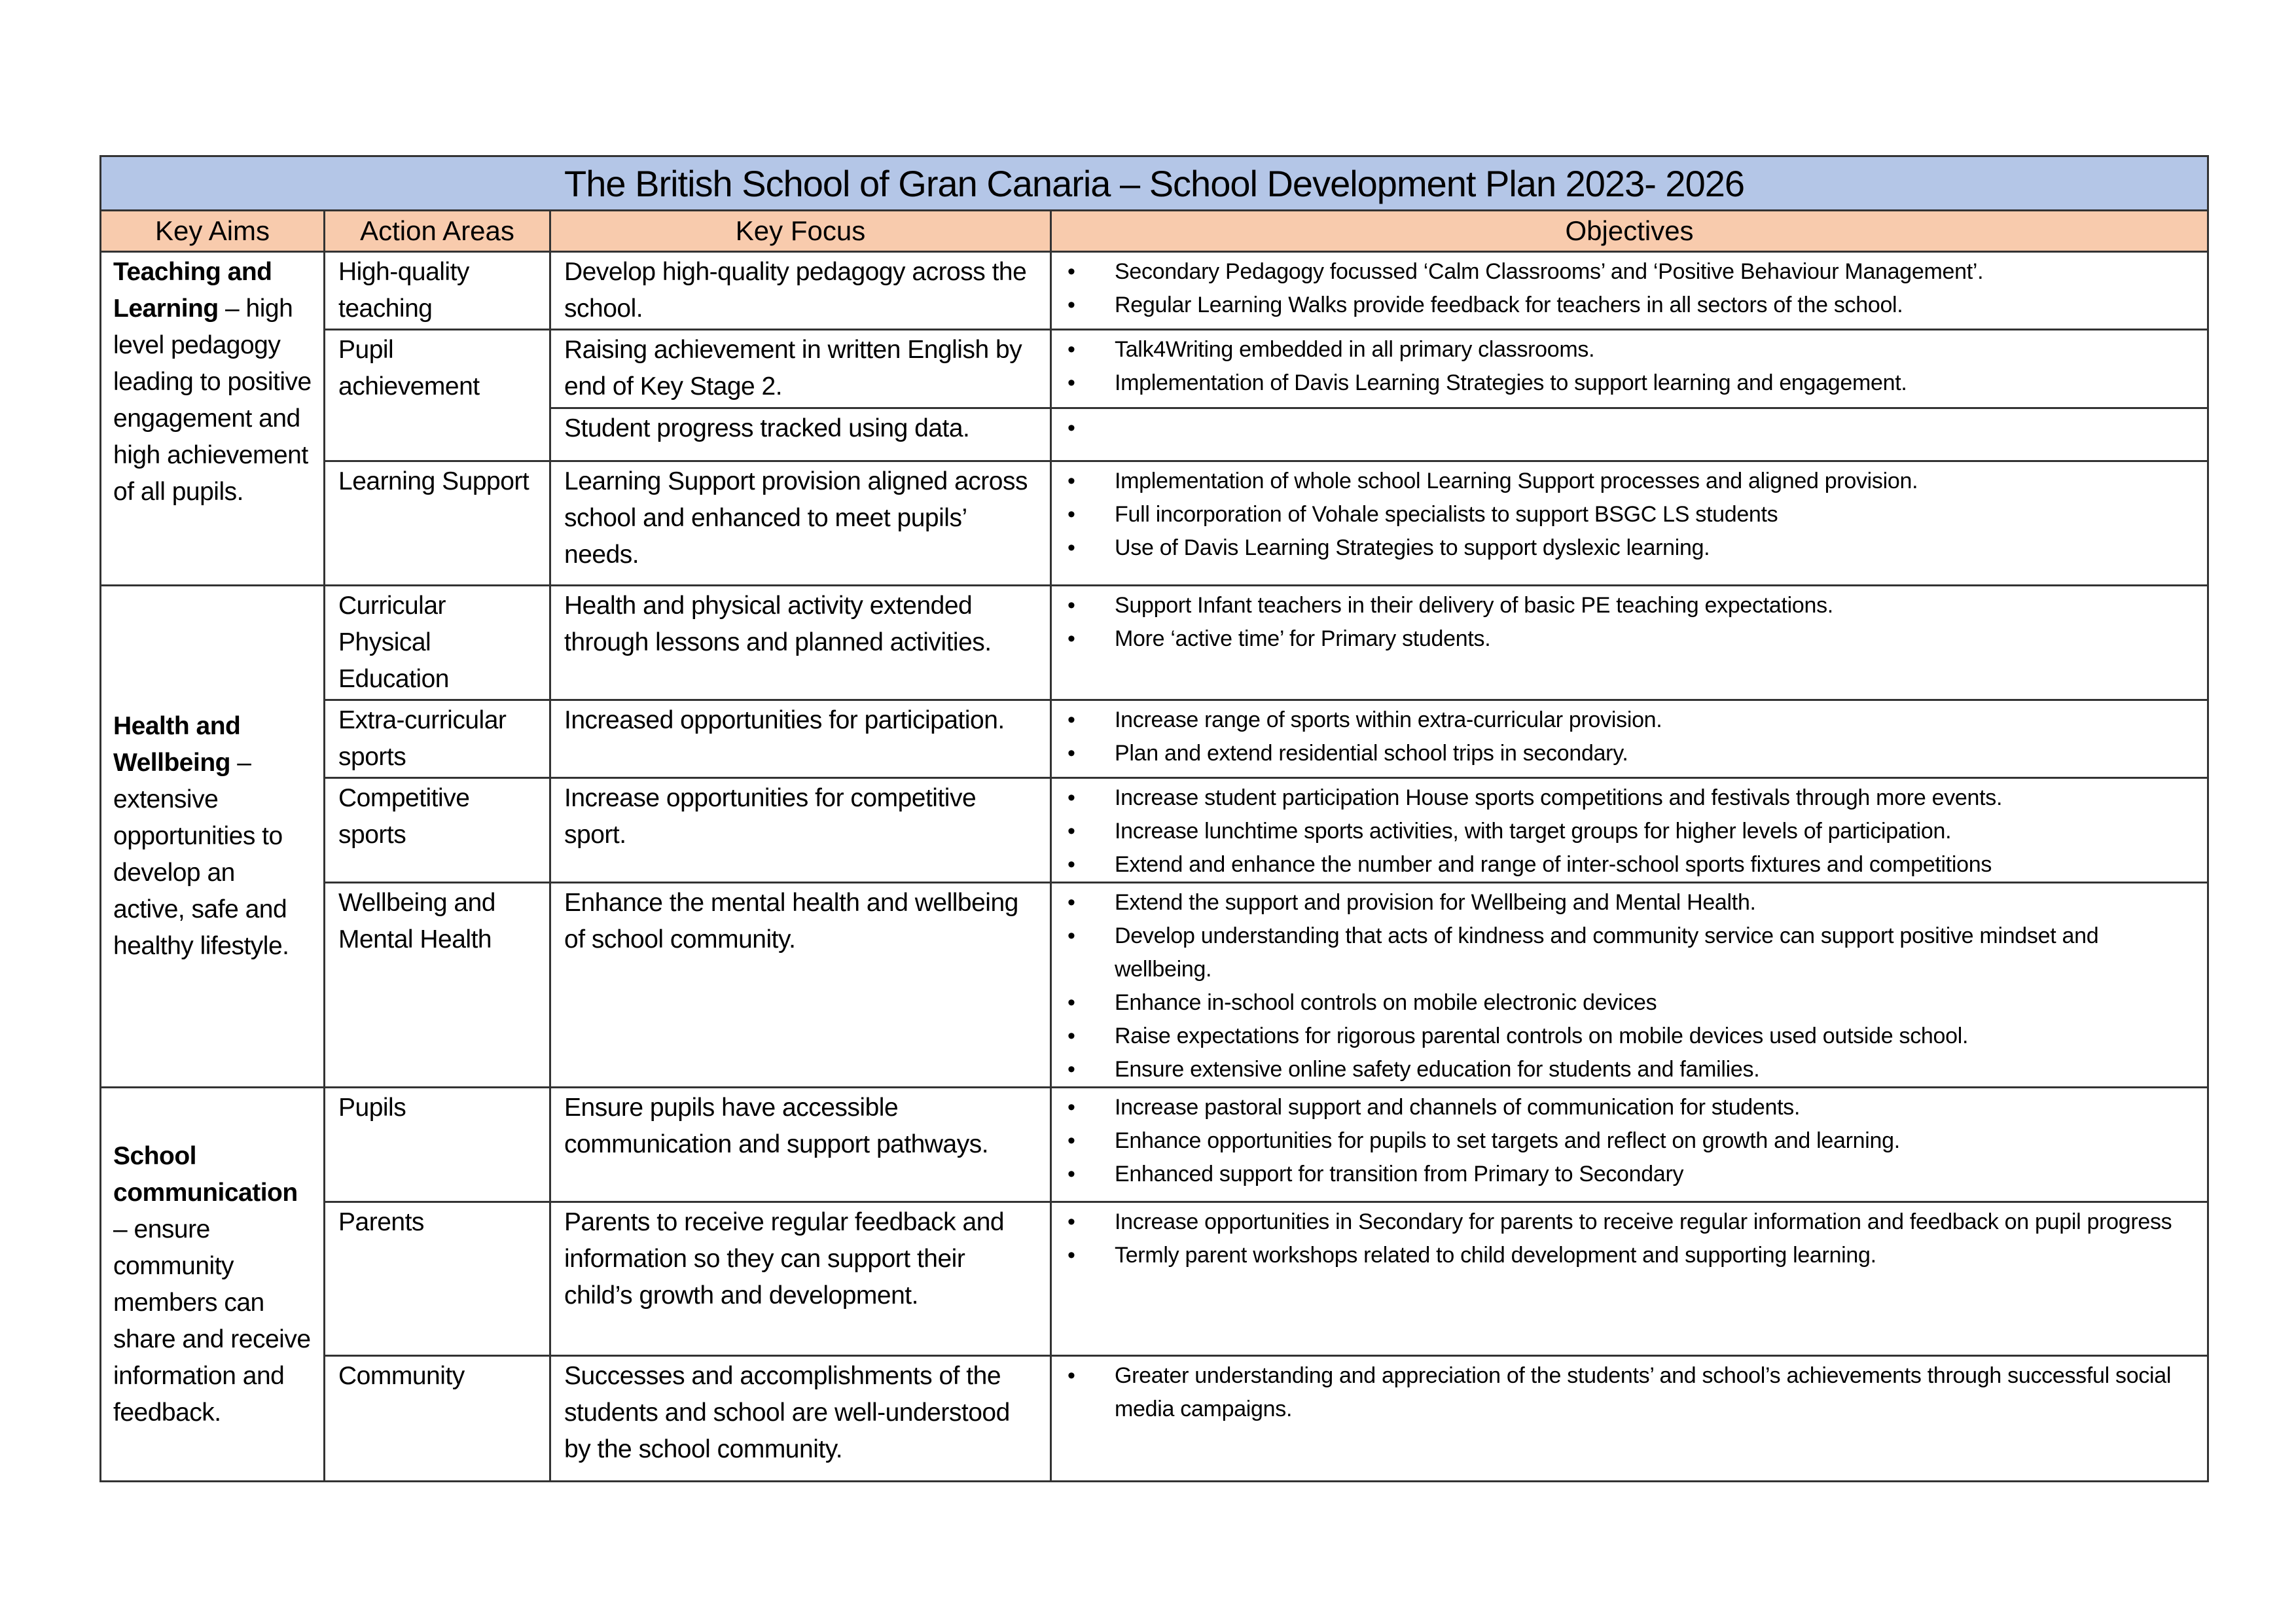  What do you see at coordinates (1629, 231) in the screenshot?
I see `header-objectives: Objectives` at bounding box center [1629, 231].